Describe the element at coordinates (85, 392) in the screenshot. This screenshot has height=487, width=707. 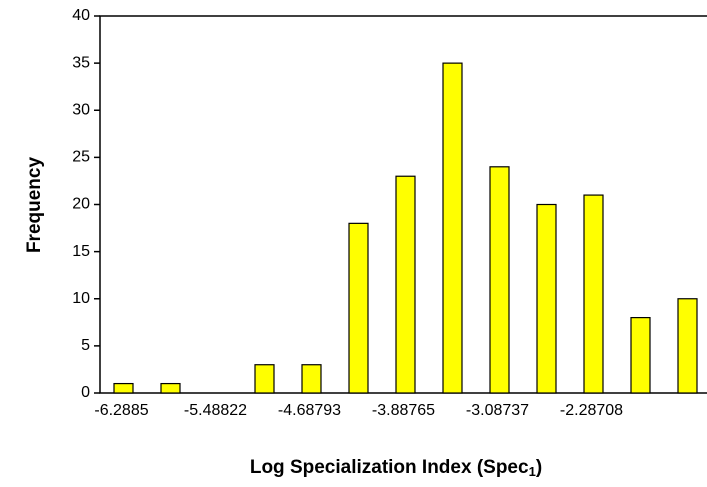
I see `y-tick-label: 0` at that location.